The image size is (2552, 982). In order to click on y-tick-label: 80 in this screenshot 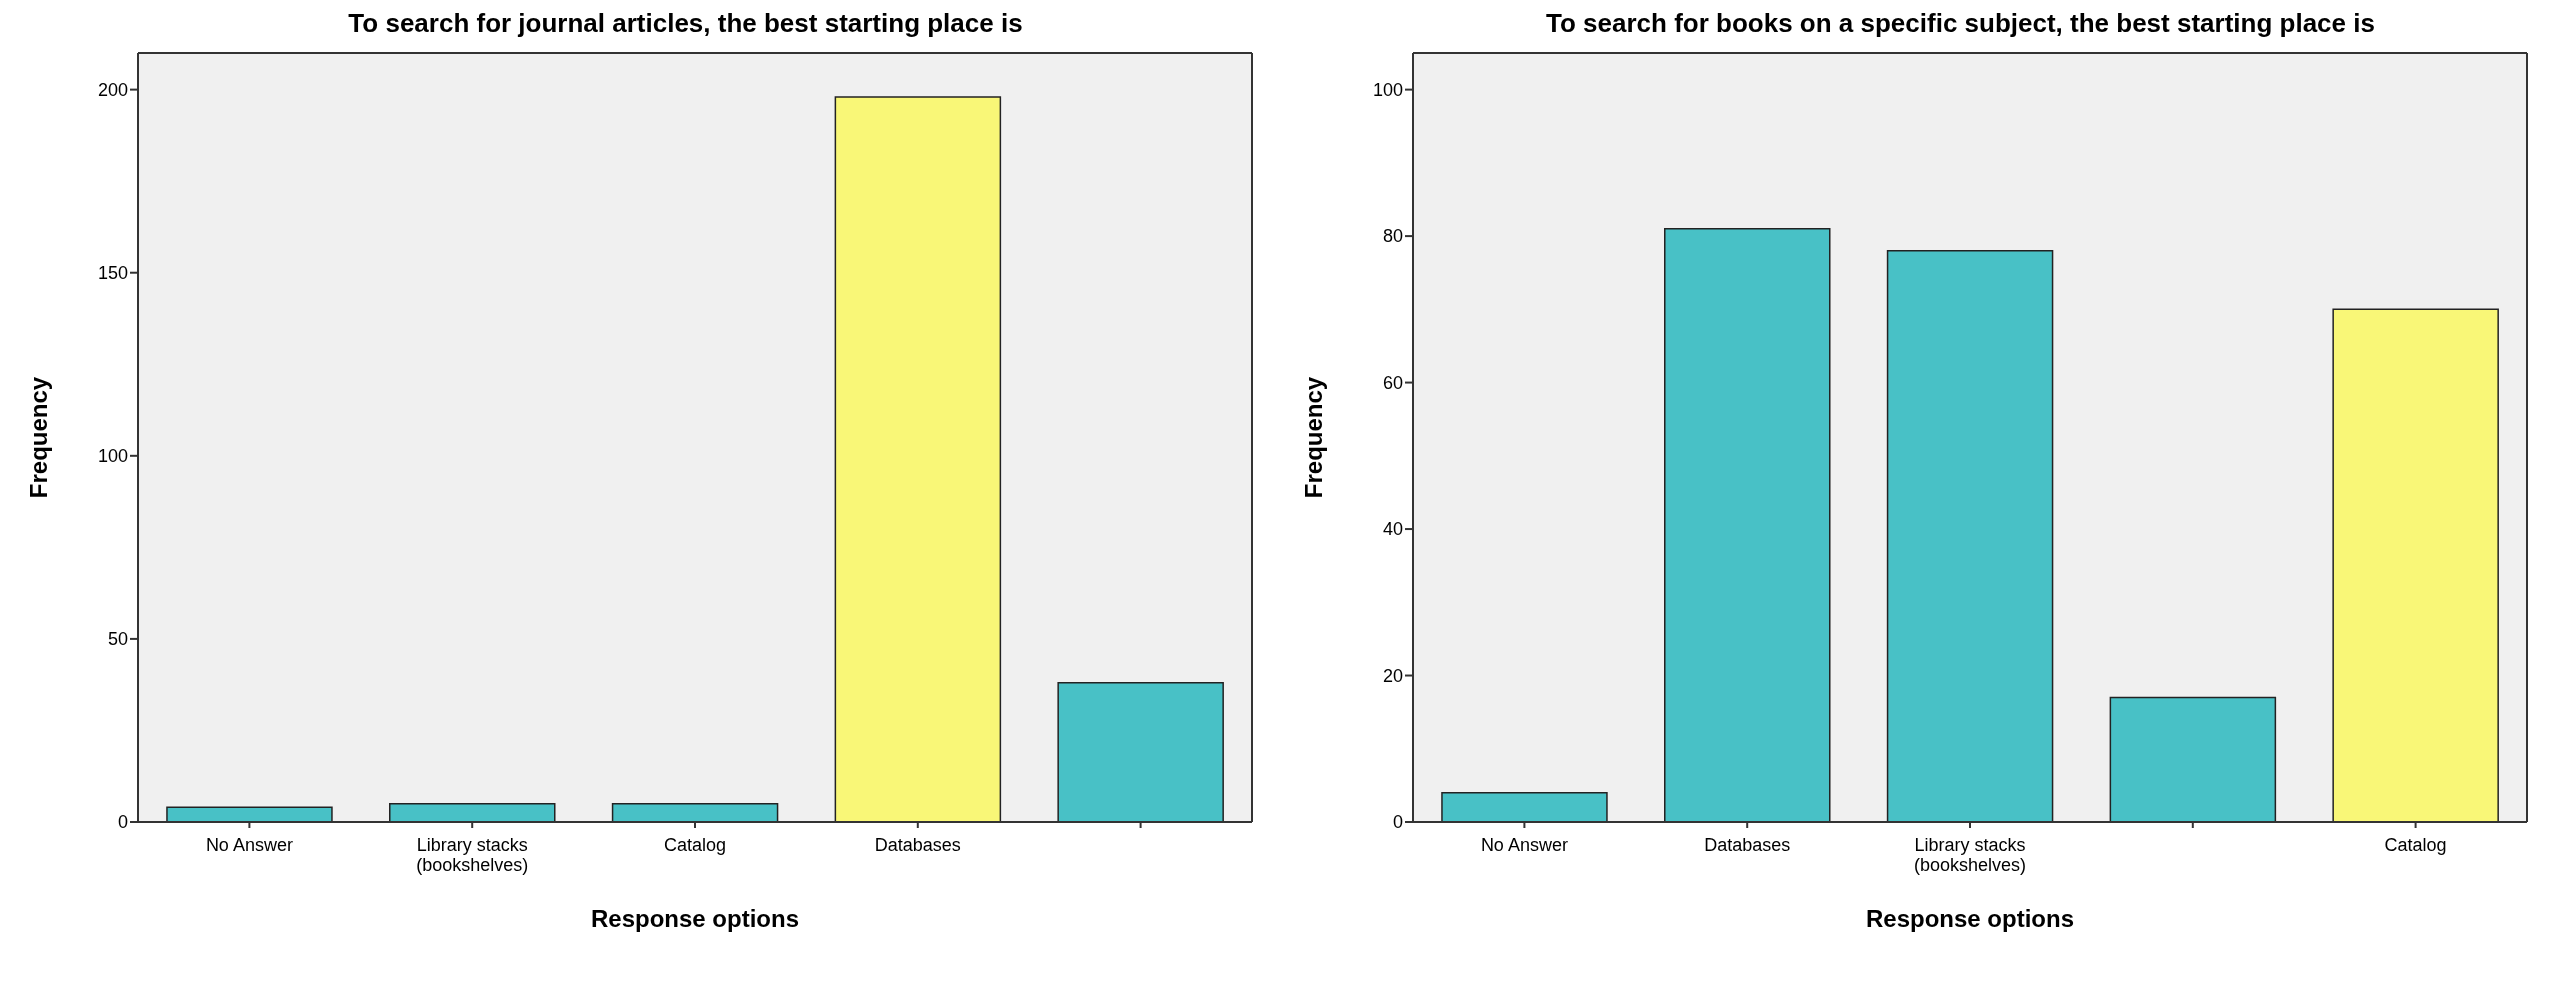, I will do `click(1392, 236)`.